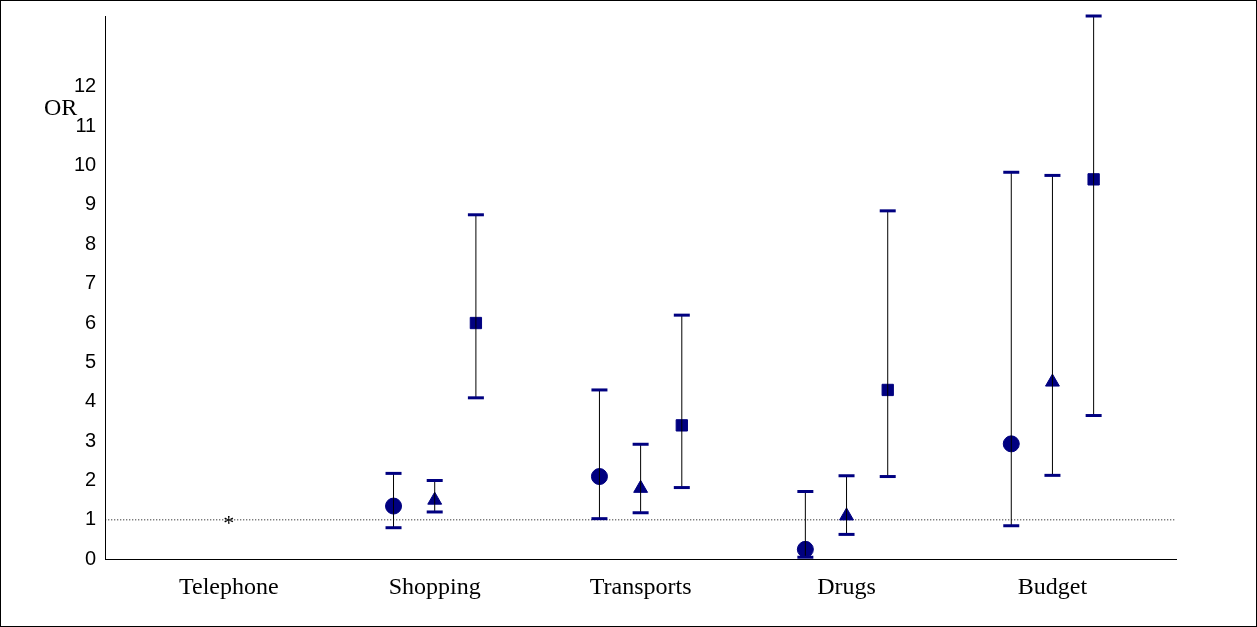  What do you see at coordinates (85, 164) in the screenshot?
I see `y-tick-label: 10` at bounding box center [85, 164].